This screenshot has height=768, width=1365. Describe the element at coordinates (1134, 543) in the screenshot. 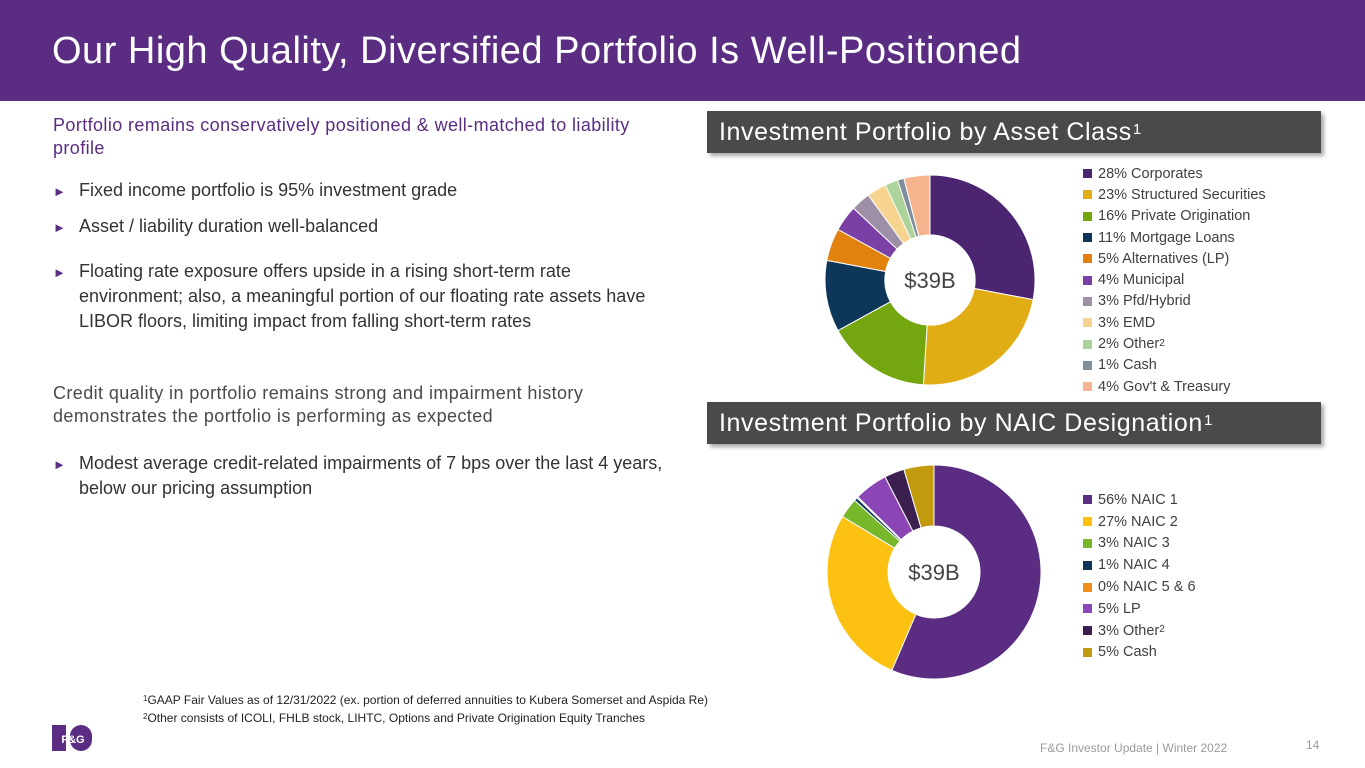

I see `legend-label: 3% NAIC 3` at that location.